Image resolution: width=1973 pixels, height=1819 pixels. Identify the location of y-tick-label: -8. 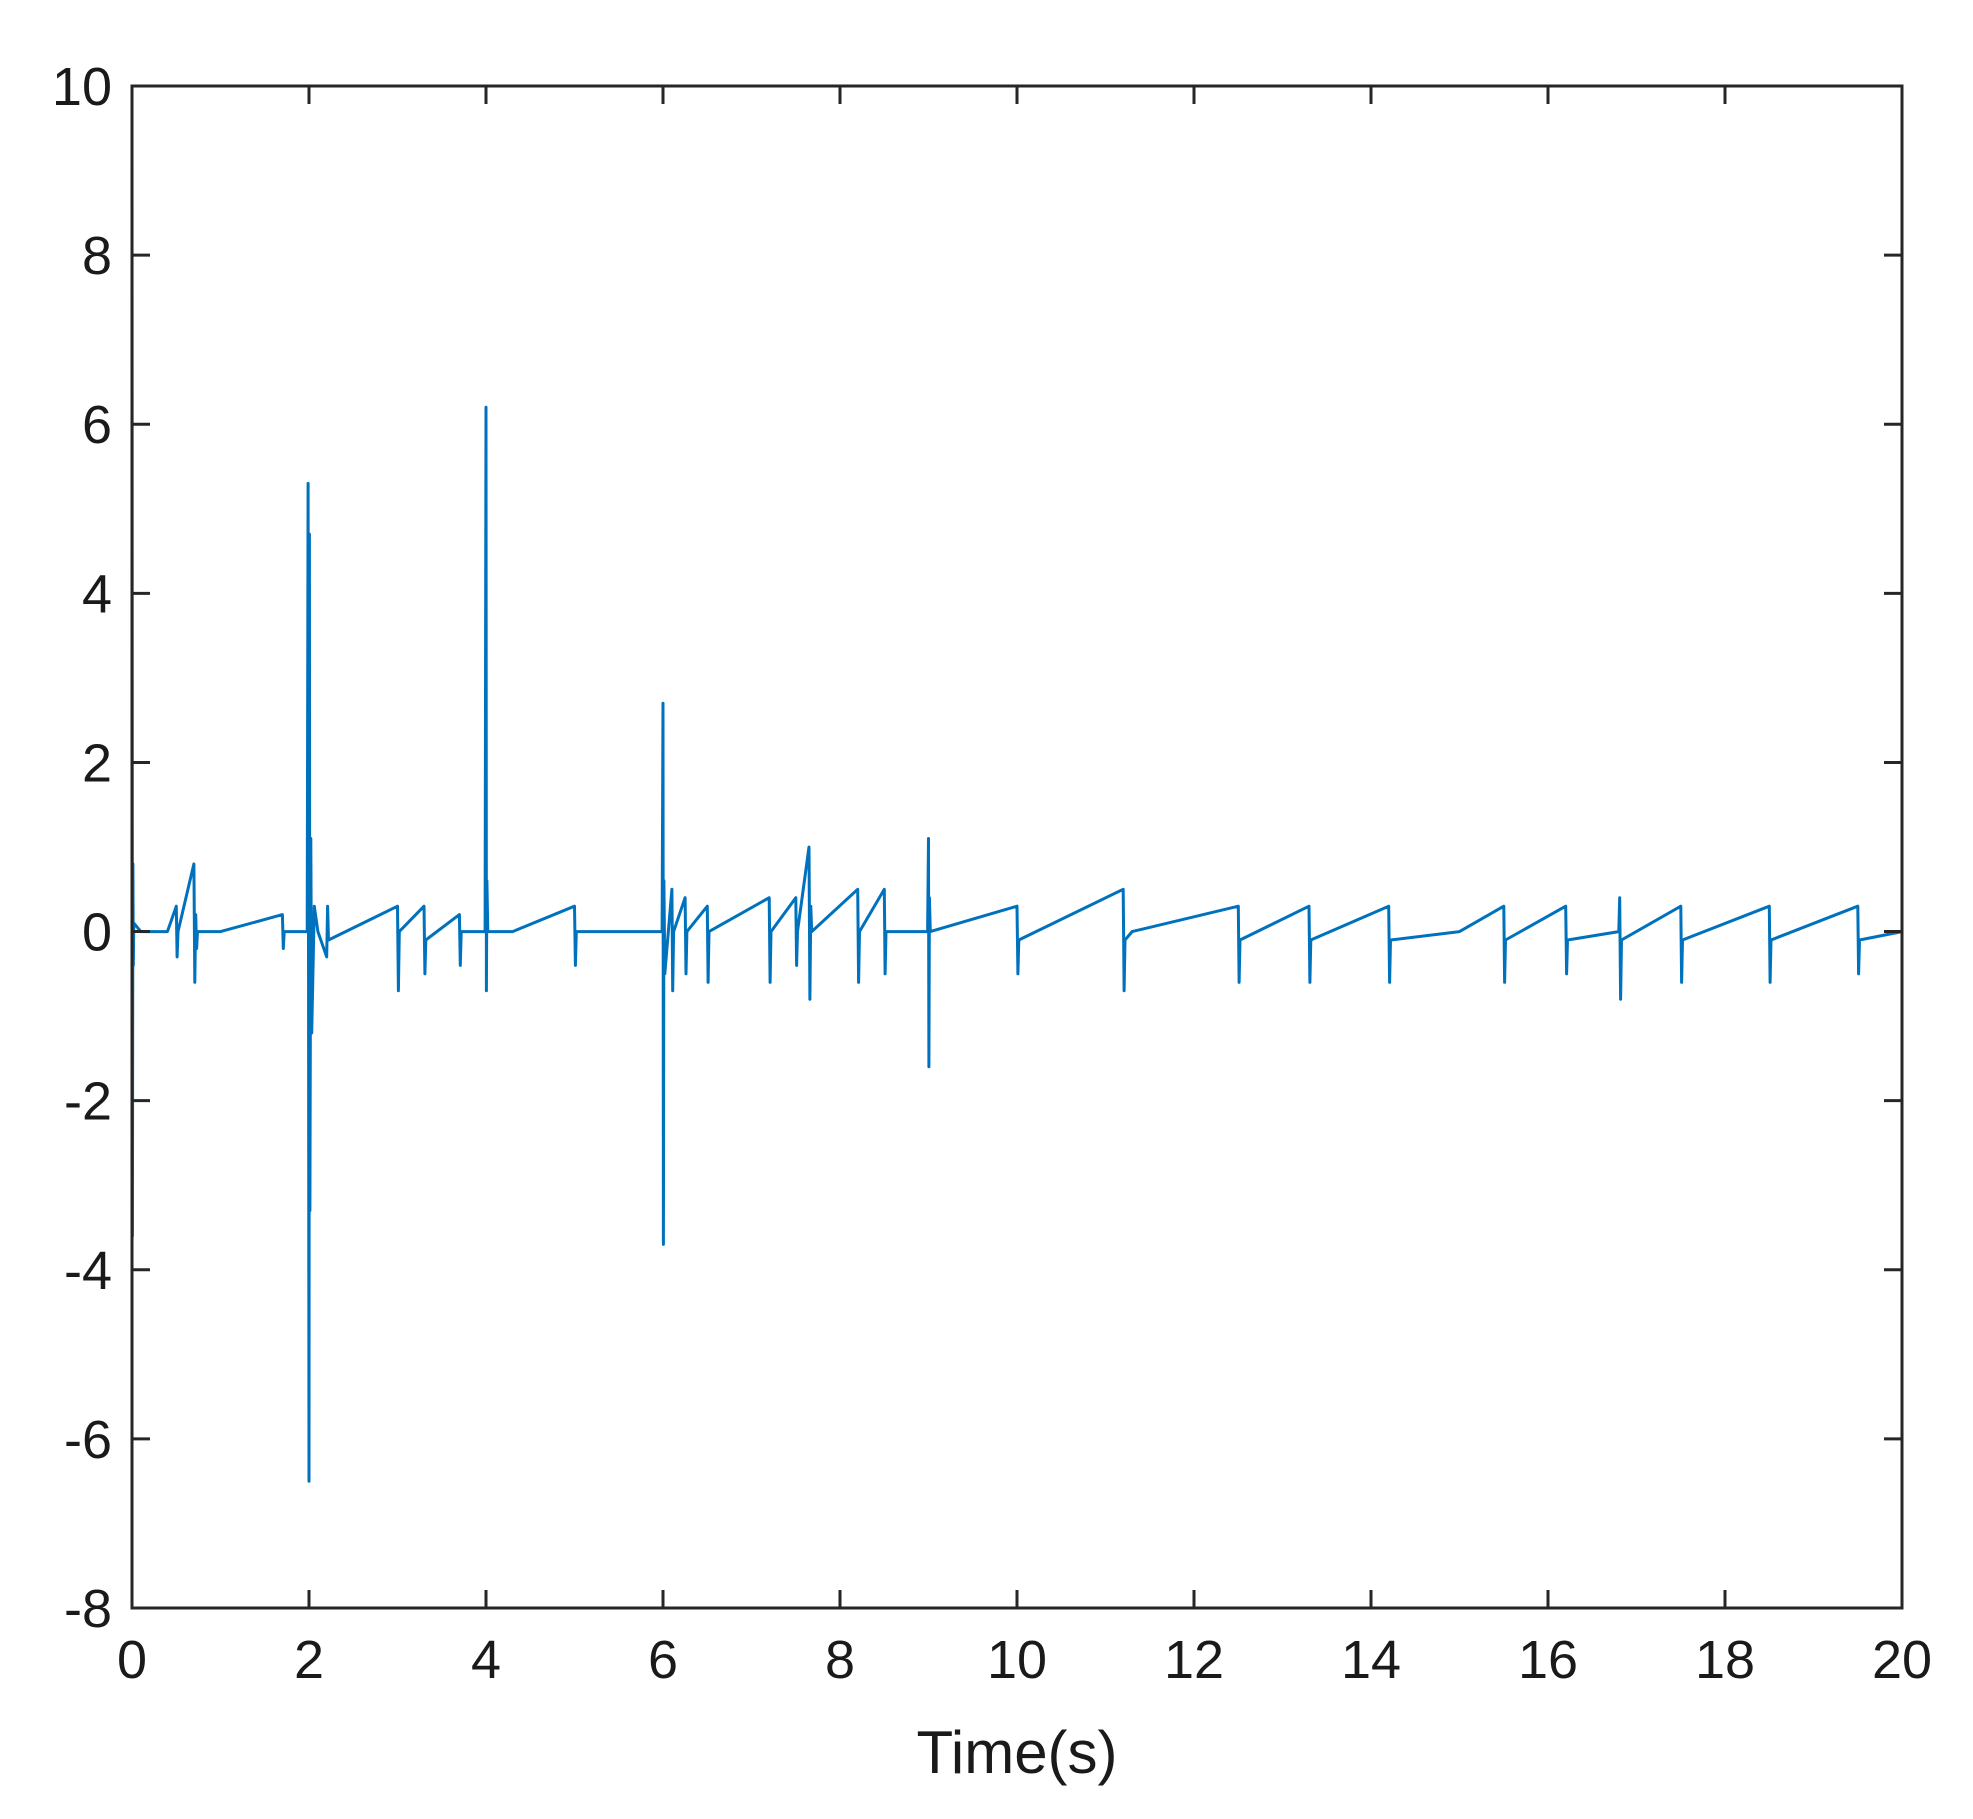
(88, 1609).